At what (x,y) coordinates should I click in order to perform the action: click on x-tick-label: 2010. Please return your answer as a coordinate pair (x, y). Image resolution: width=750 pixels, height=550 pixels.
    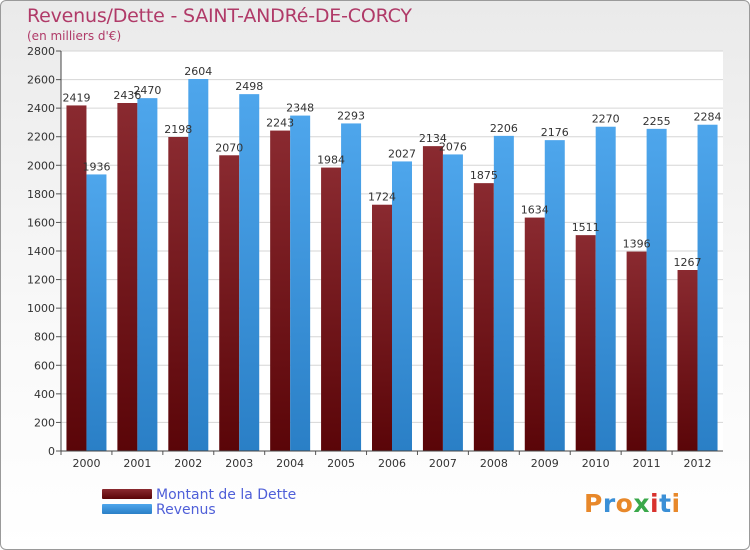
    Looking at the image, I should click on (596, 463).